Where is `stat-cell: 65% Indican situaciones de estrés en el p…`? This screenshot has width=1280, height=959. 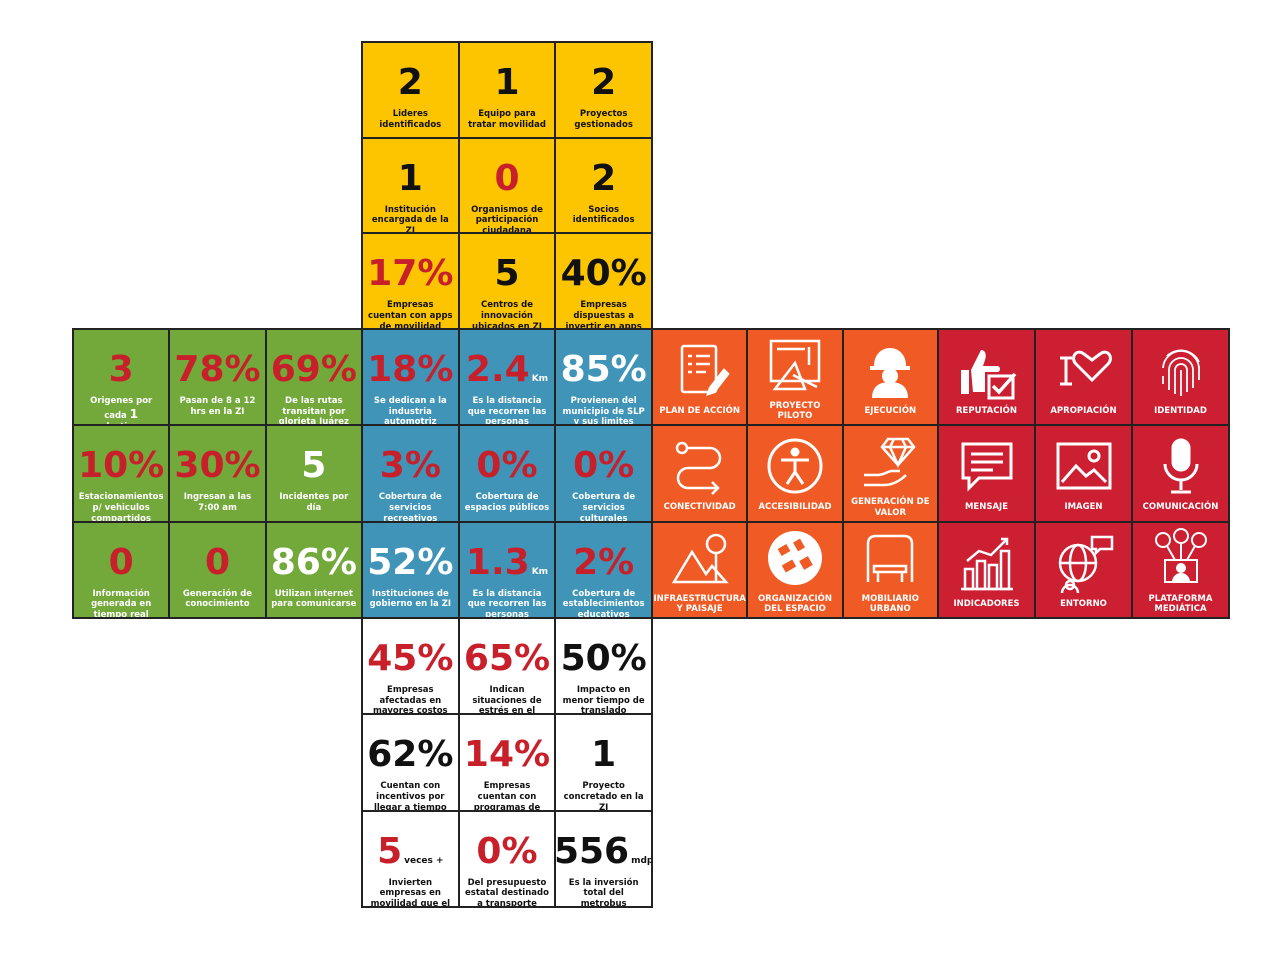
stat-cell: 65% Indican situaciones de estrés en el p… is located at coordinates (507, 666).